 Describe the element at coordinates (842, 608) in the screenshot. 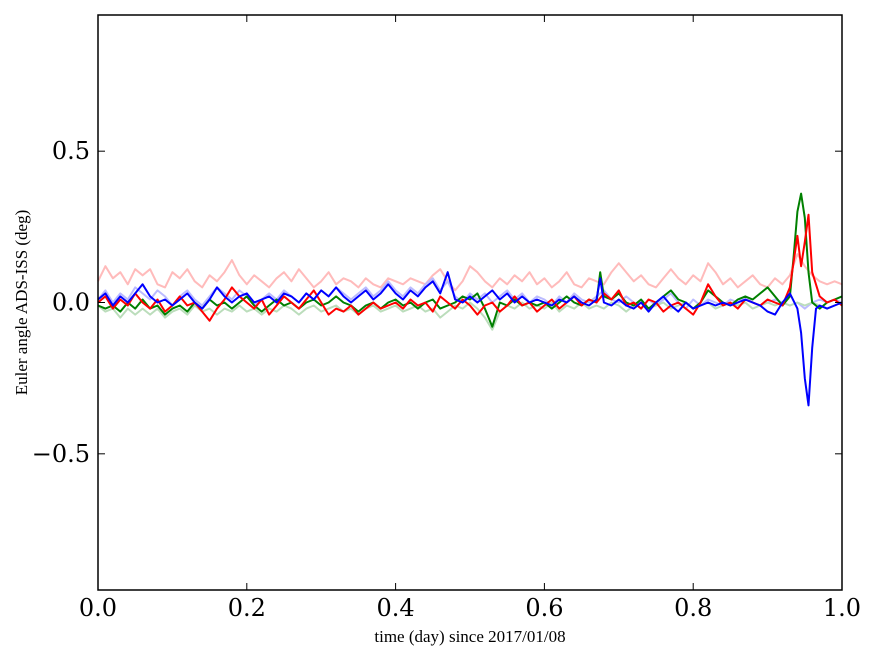

I see `x-tick-label: 1.0` at that location.